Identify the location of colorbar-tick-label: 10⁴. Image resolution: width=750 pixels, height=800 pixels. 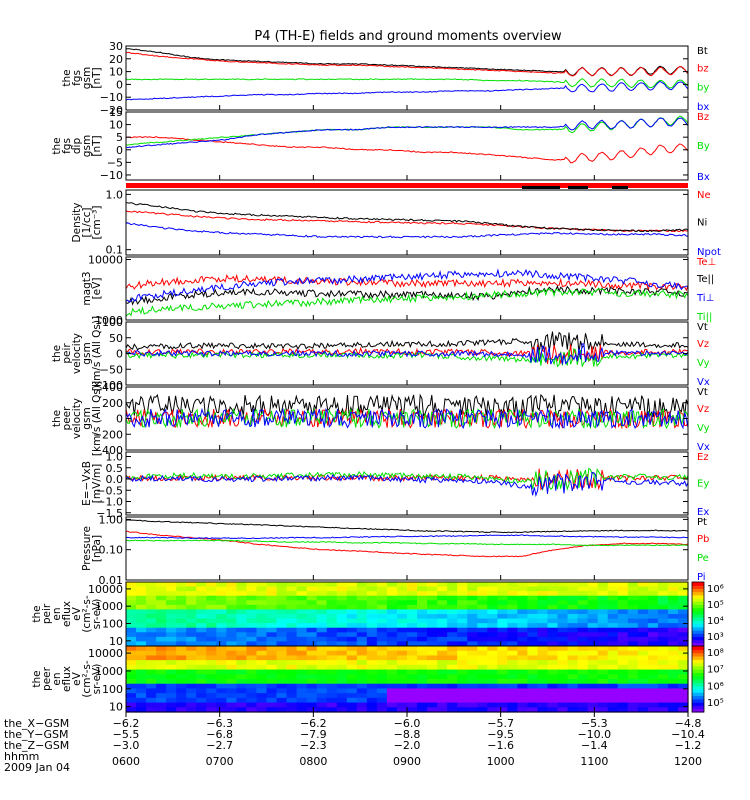
(715, 621).